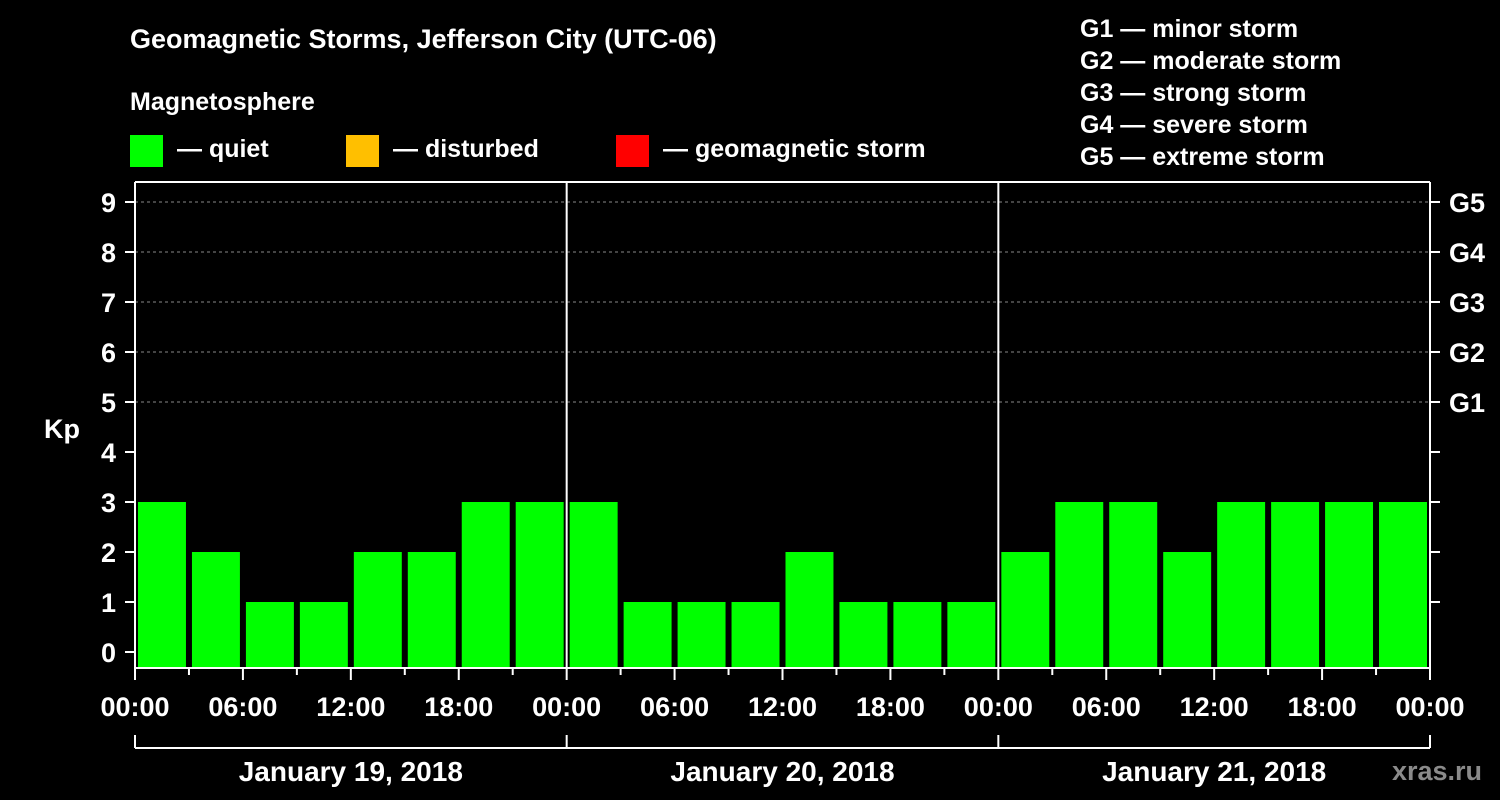 The image size is (1500, 800). What do you see at coordinates (782, 771) in the screenshot?
I see `day-label-2: January 20, 2018` at bounding box center [782, 771].